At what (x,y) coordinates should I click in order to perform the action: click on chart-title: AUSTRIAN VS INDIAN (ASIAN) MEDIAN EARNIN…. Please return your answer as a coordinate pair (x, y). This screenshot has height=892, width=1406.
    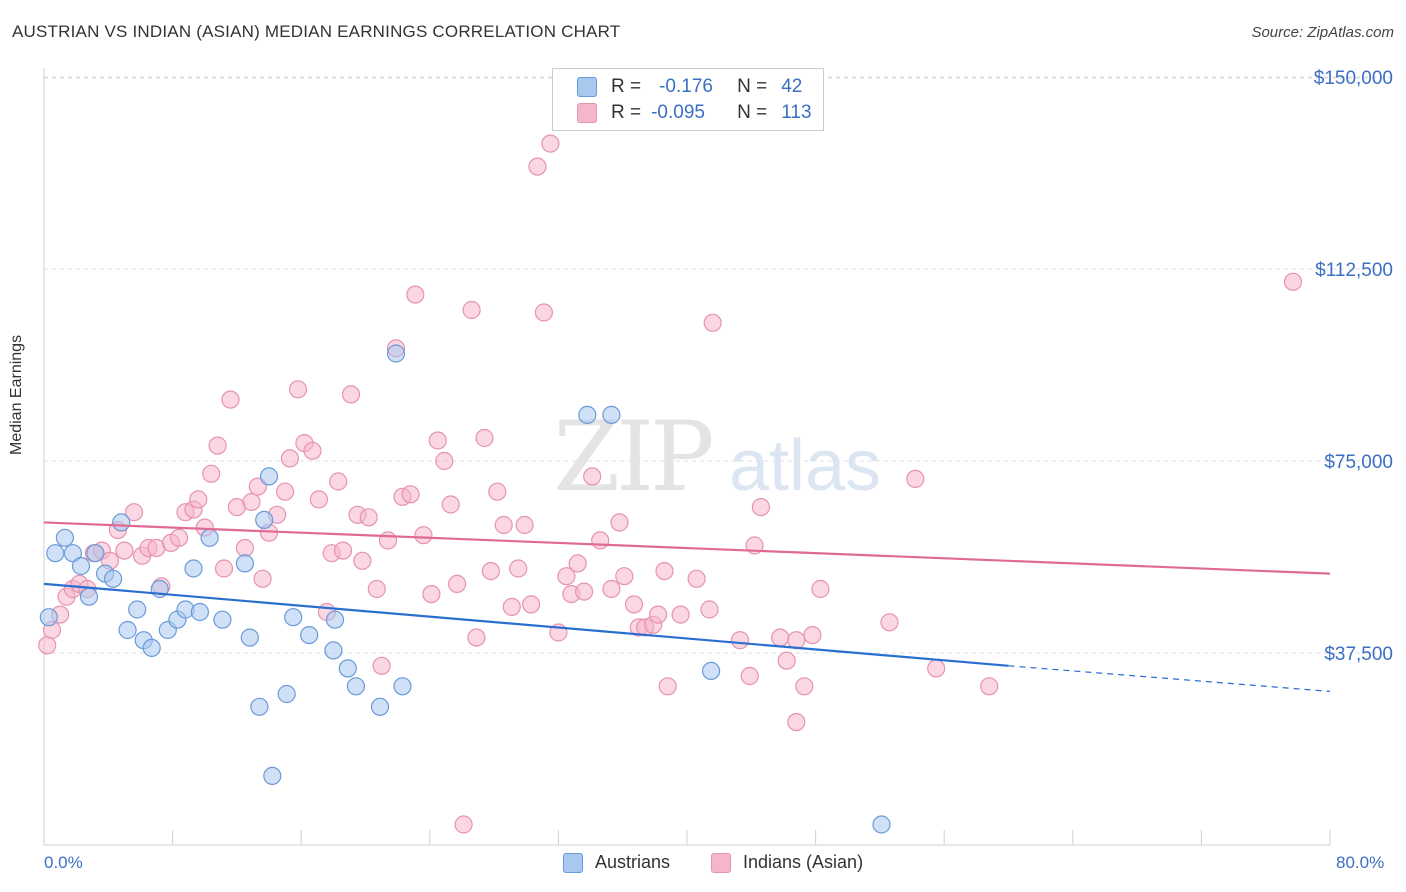
    Looking at the image, I should click on (316, 31).